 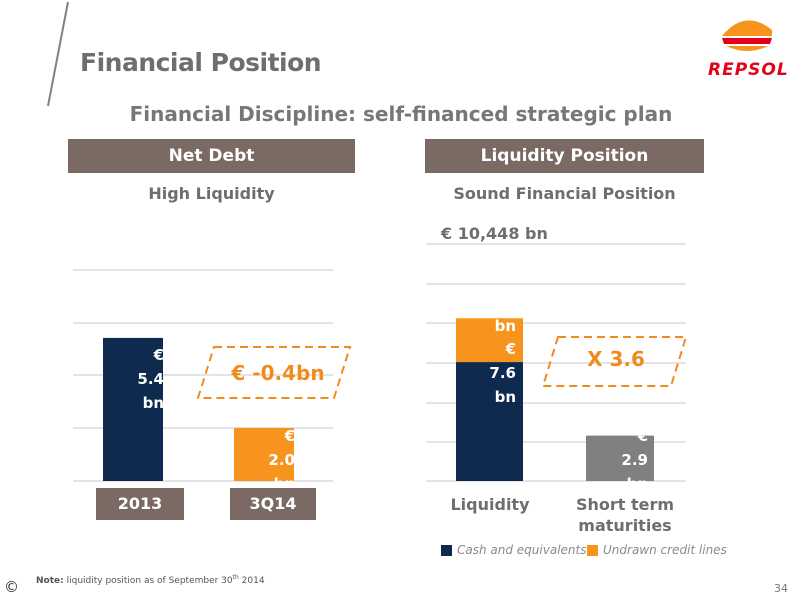 What do you see at coordinates (273, 504) in the screenshot?
I see `category-3q14: 3Q14` at bounding box center [273, 504].